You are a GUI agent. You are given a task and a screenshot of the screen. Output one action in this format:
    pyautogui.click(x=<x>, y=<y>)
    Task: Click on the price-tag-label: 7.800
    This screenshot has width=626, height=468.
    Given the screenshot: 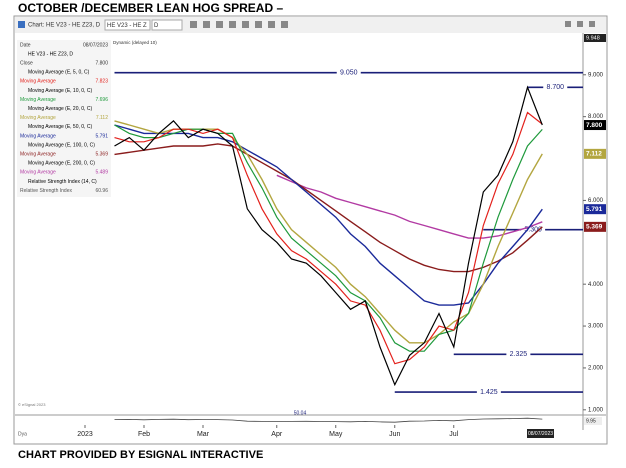 What is the action you would take?
    pyautogui.click(x=594, y=125)
    